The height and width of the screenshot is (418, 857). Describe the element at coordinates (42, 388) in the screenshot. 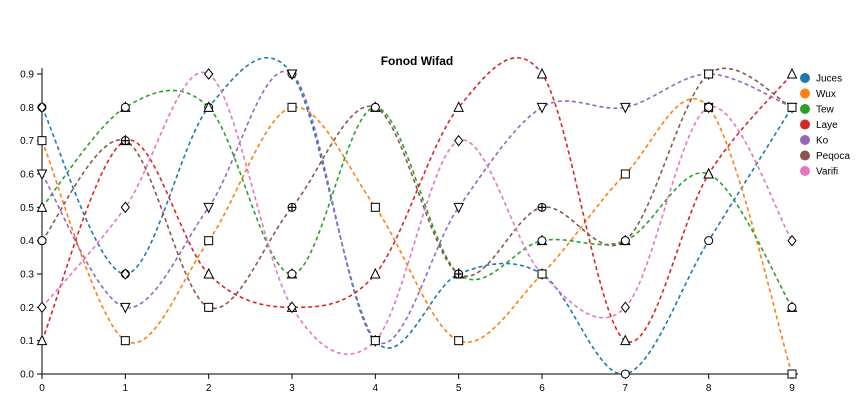

I see `x-tick-label: 0` at that location.